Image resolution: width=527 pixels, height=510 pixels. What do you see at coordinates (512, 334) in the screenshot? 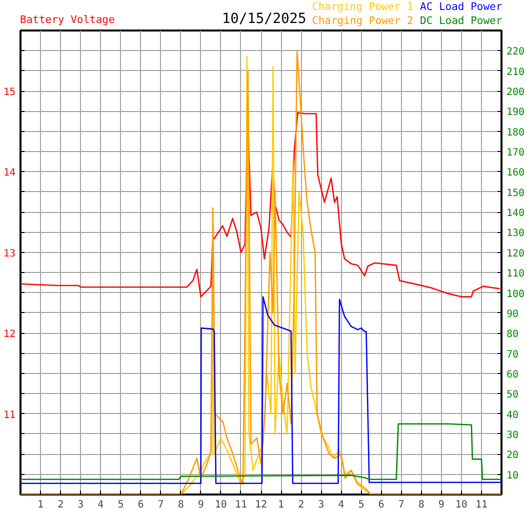
I see `y2-tick-label: 80` at bounding box center [512, 334].